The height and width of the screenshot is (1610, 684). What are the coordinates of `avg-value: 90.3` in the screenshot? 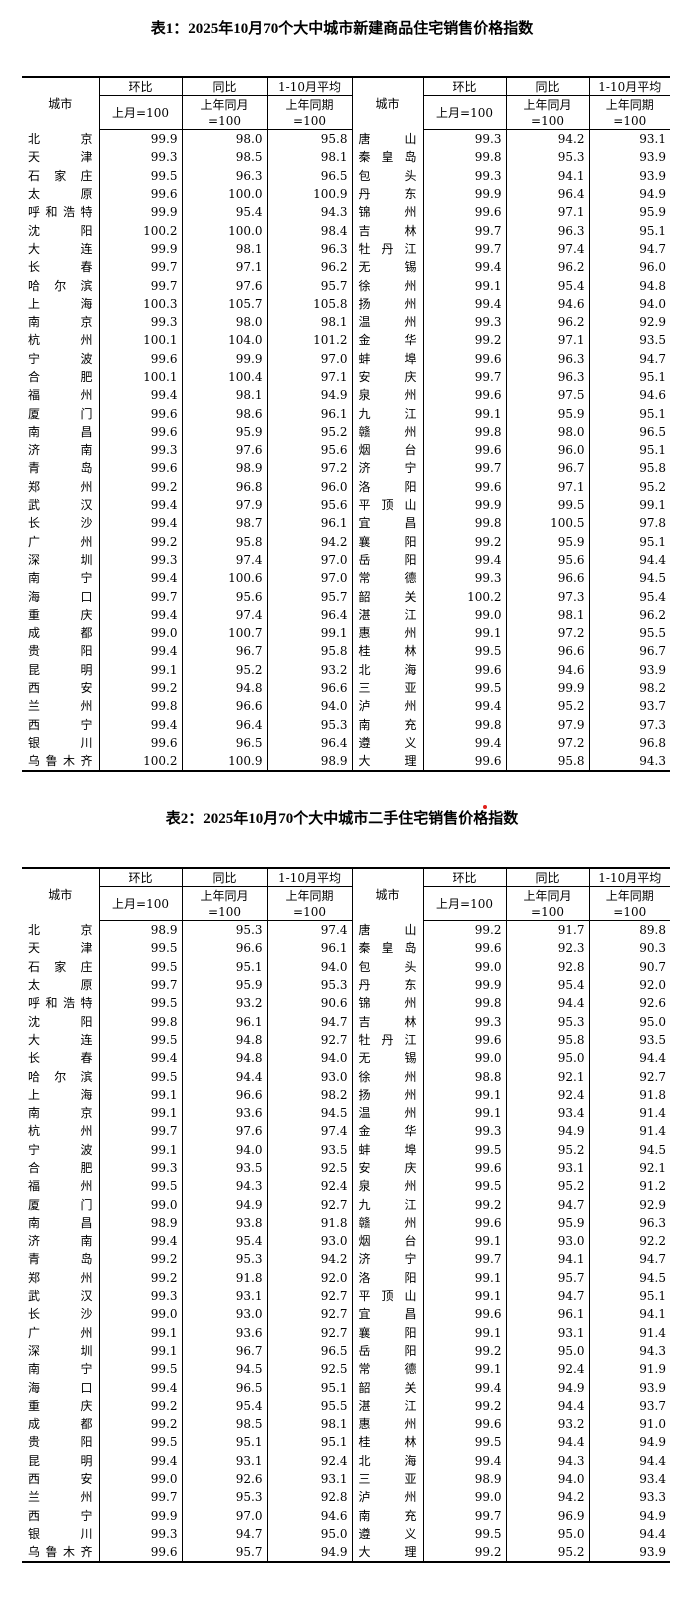 It's located at (629, 948).